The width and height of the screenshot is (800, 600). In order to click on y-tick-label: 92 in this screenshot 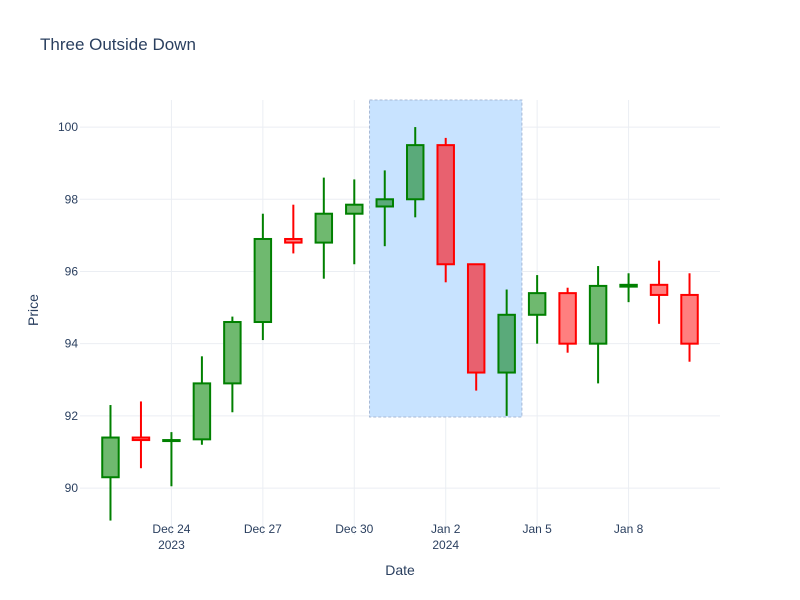, I will do `click(72, 416)`.